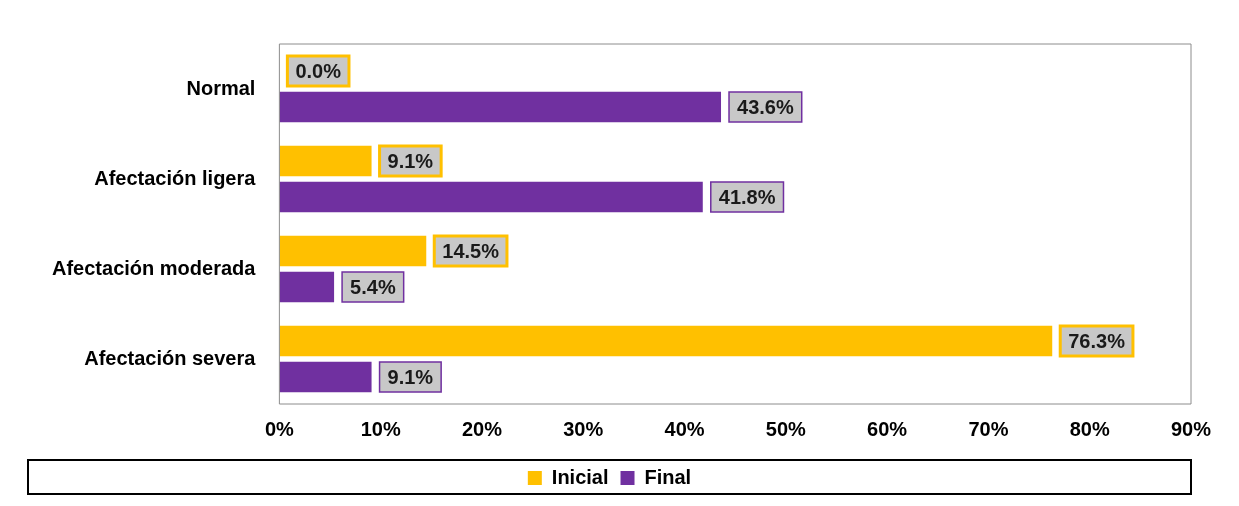 The height and width of the screenshot is (506, 1239). Describe the element at coordinates (765, 106) in the screenshot. I see `data-label: 43.6%` at that location.